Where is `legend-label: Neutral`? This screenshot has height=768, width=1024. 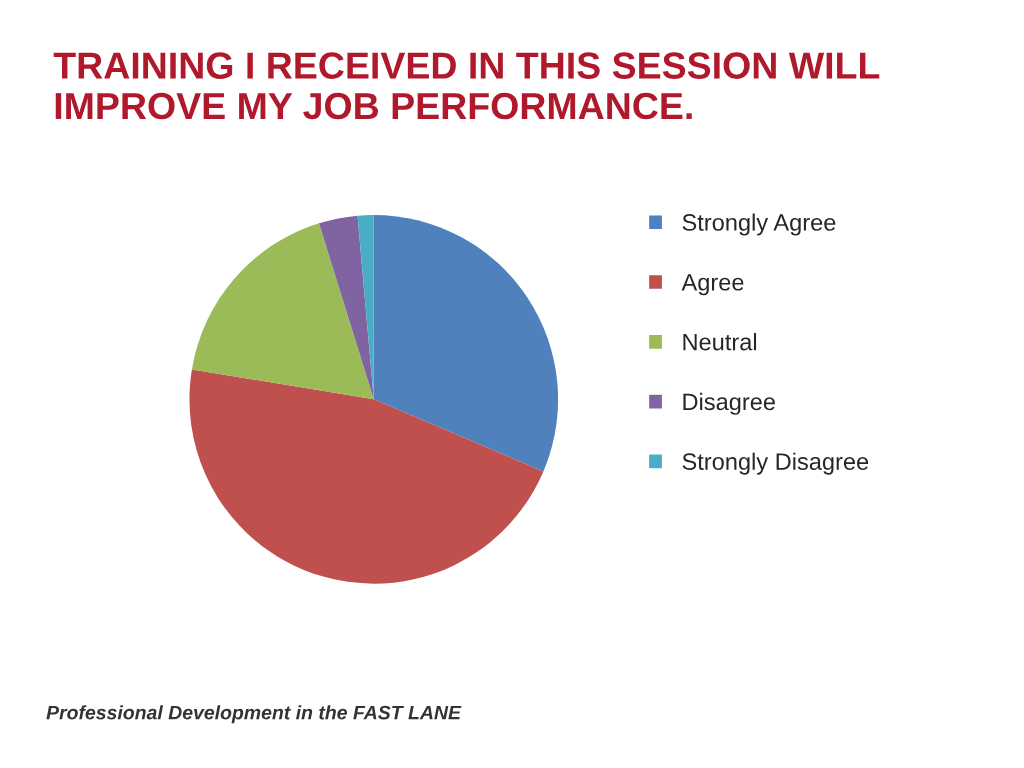 legend-label: Neutral is located at coordinates (720, 342).